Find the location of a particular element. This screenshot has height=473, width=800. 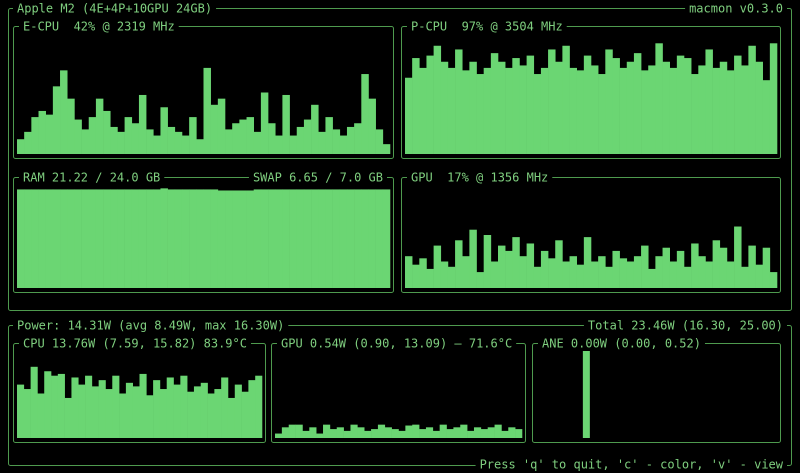

power-total: Total 23.46W (16.30, 25.00) is located at coordinates (685, 326).